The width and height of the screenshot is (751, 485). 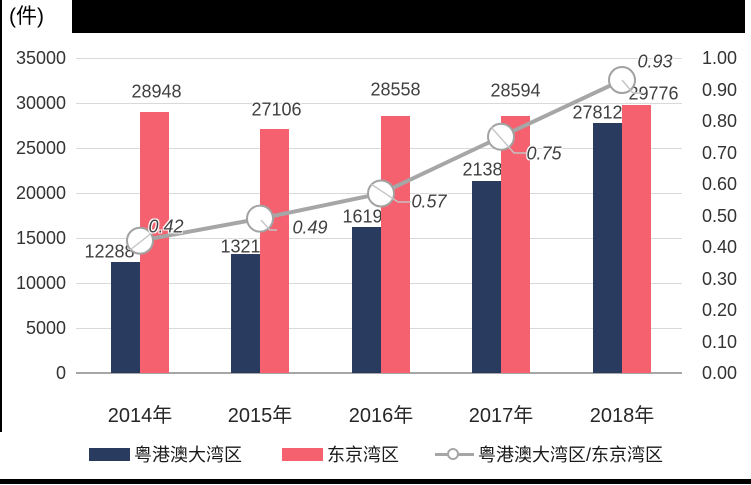 What do you see at coordinates (40, 193) in the screenshot?
I see `y-axis-left-tick-20000: 20000` at bounding box center [40, 193].